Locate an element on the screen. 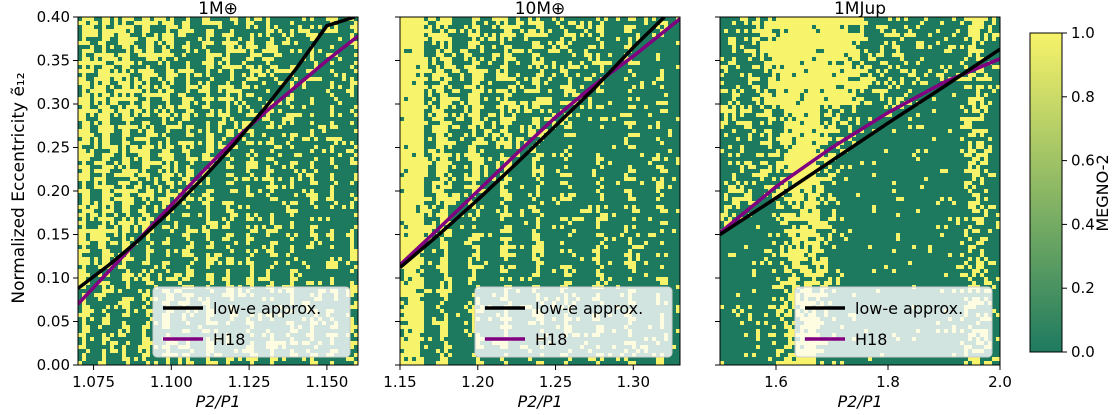 The image size is (1118, 415). colorbar-ticks: 0.0 0.2 0.4 0.6 0.8 1.0 is located at coordinates (1078, 192).